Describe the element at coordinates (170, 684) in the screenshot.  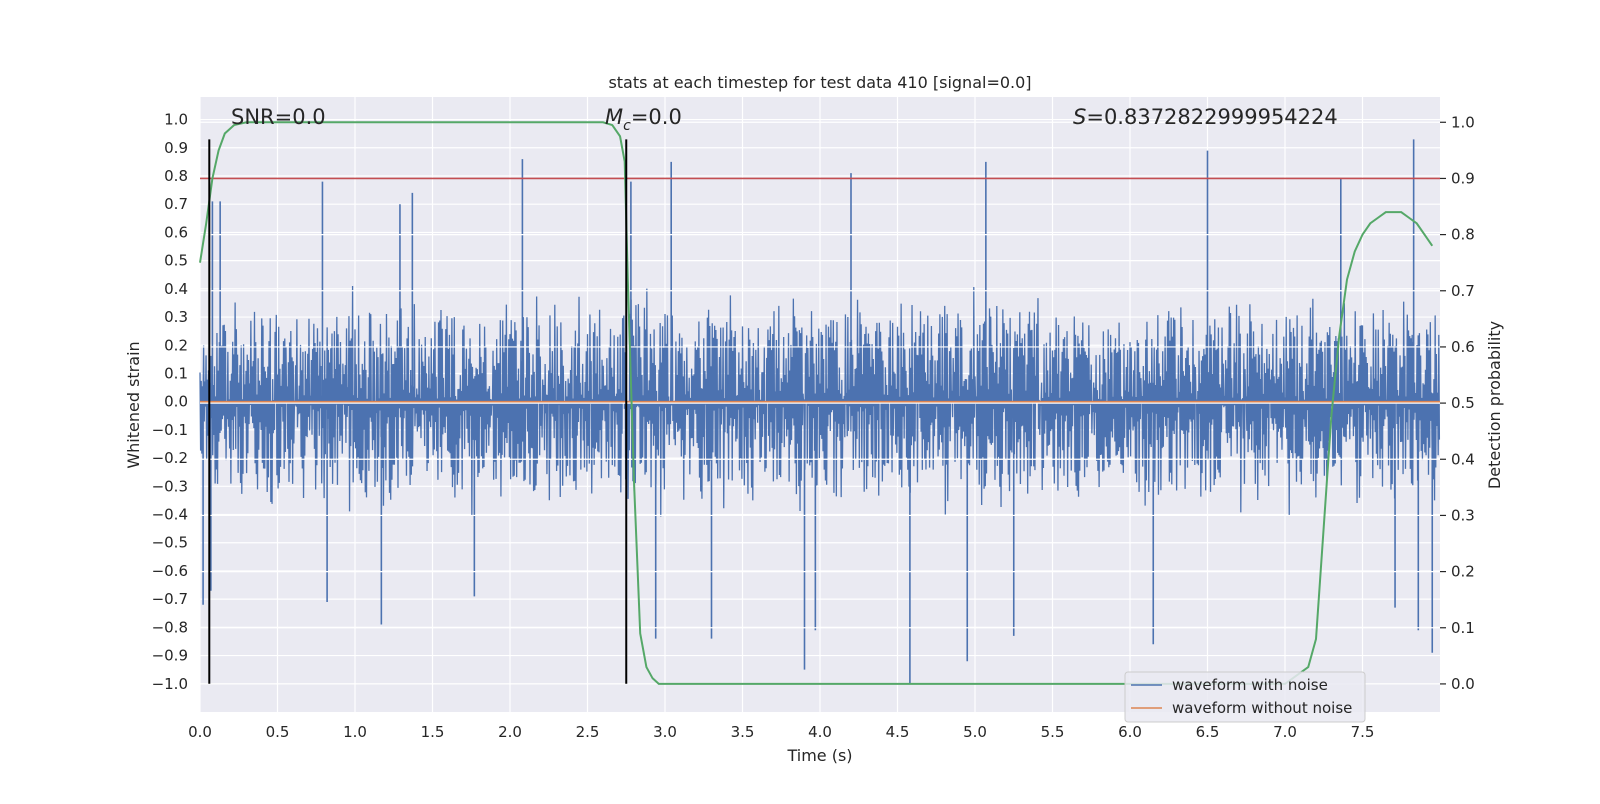
I see `y-tick-label: −1.0` at that location.